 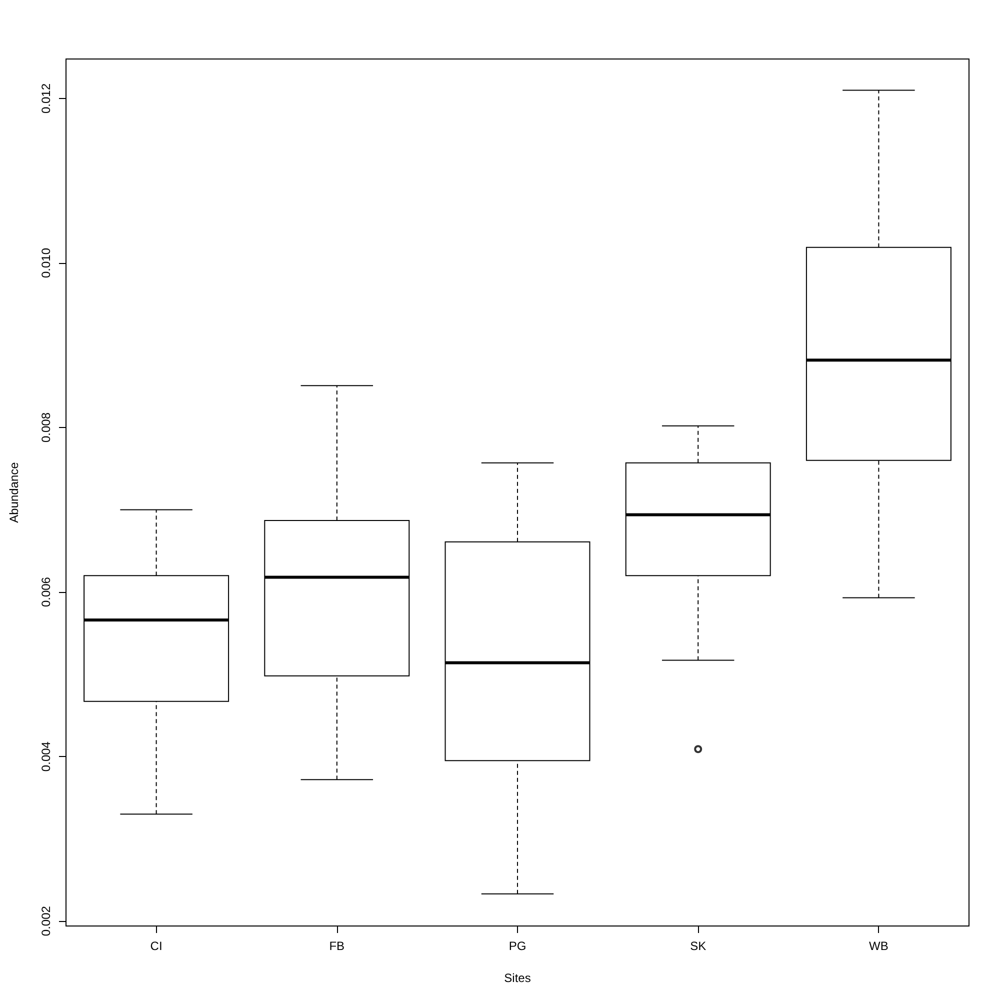 I want to click on y-tick-label: 0.002, so click(x=46, y=921).